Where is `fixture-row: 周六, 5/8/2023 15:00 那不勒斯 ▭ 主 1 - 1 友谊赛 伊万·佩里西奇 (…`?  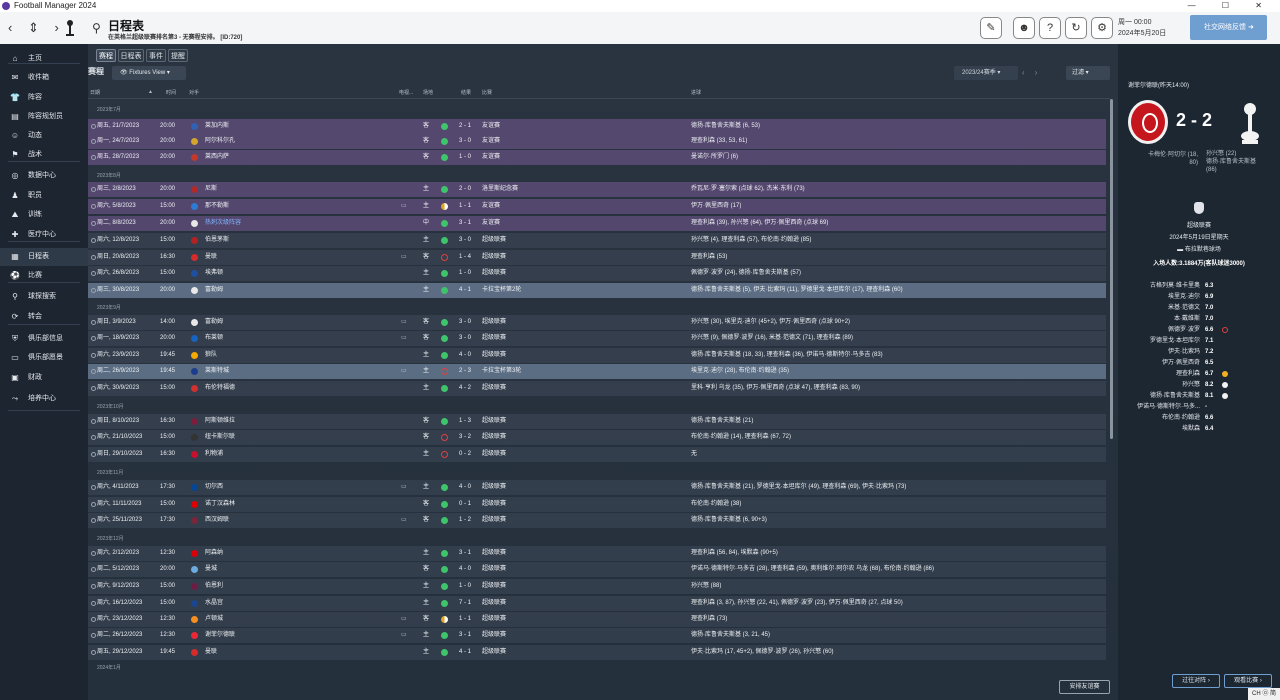 fixture-row: 周六, 5/8/2023 15:00 那不勒斯 ▭ 主 1 - 1 友谊赛 伊万·佩里西奇 (… is located at coordinates (597, 206).